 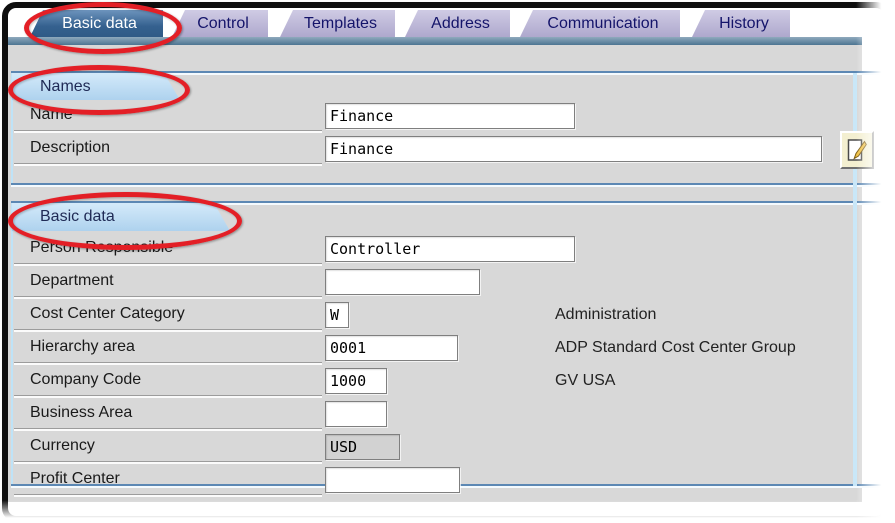 I want to click on names-box-top-line, so click(x=447, y=73).